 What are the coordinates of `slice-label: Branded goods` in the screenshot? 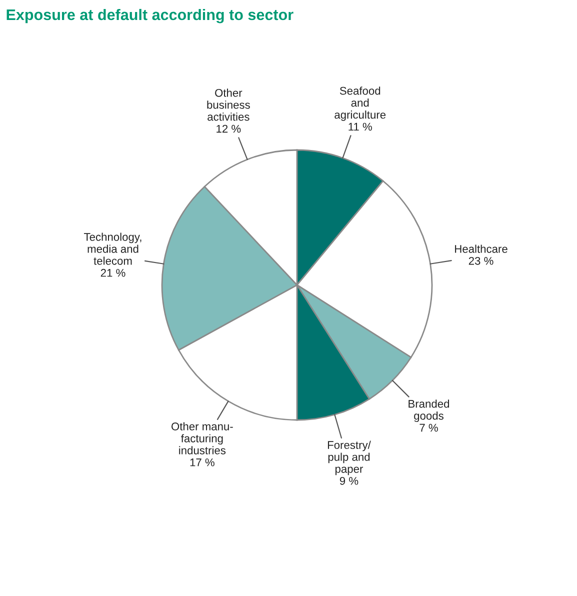 It's located at (429, 411).